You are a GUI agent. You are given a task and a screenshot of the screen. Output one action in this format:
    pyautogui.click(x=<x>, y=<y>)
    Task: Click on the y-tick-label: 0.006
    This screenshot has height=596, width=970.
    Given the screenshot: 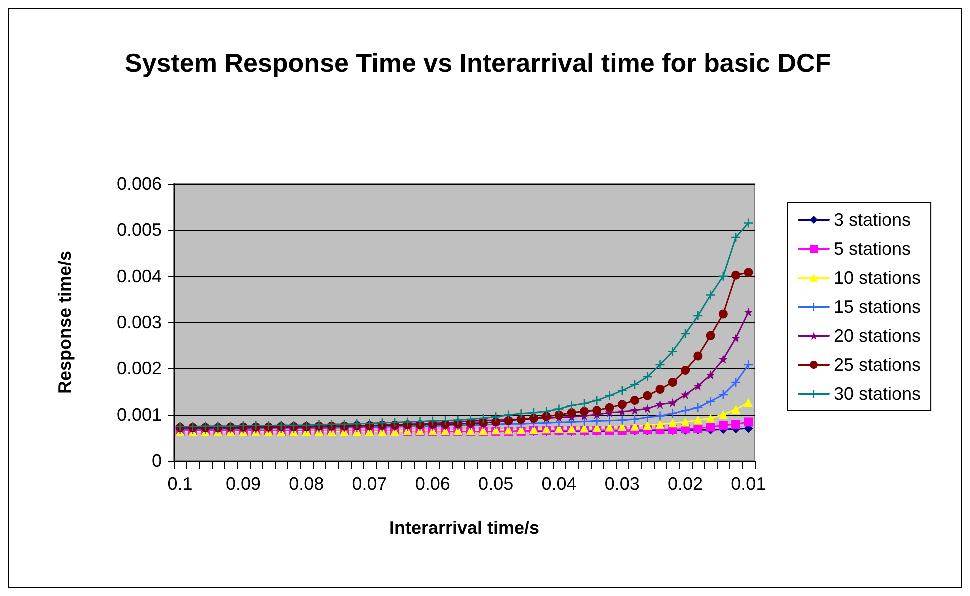 What is the action you would take?
    pyautogui.click(x=139, y=184)
    